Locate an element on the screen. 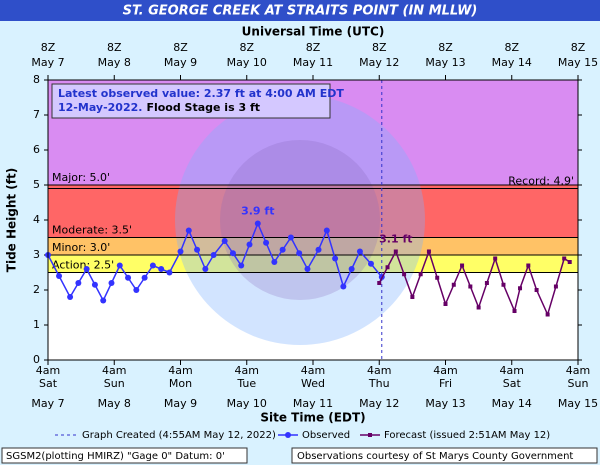 This screenshot has height=465, width=600. x2-tick-label: May 8 is located at coordinates (114, 62).